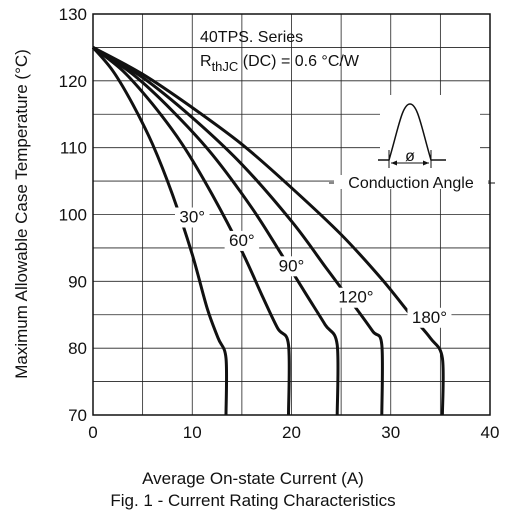 The image size is (506, 516). I want to click on x-tick-label: 40, so click(490, 432).